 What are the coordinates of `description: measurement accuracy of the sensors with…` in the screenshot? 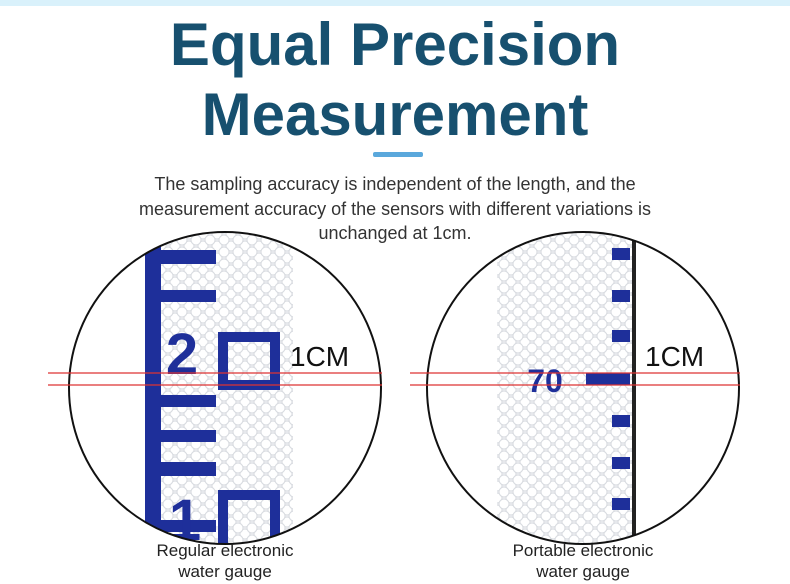 It's located at (395, 209).